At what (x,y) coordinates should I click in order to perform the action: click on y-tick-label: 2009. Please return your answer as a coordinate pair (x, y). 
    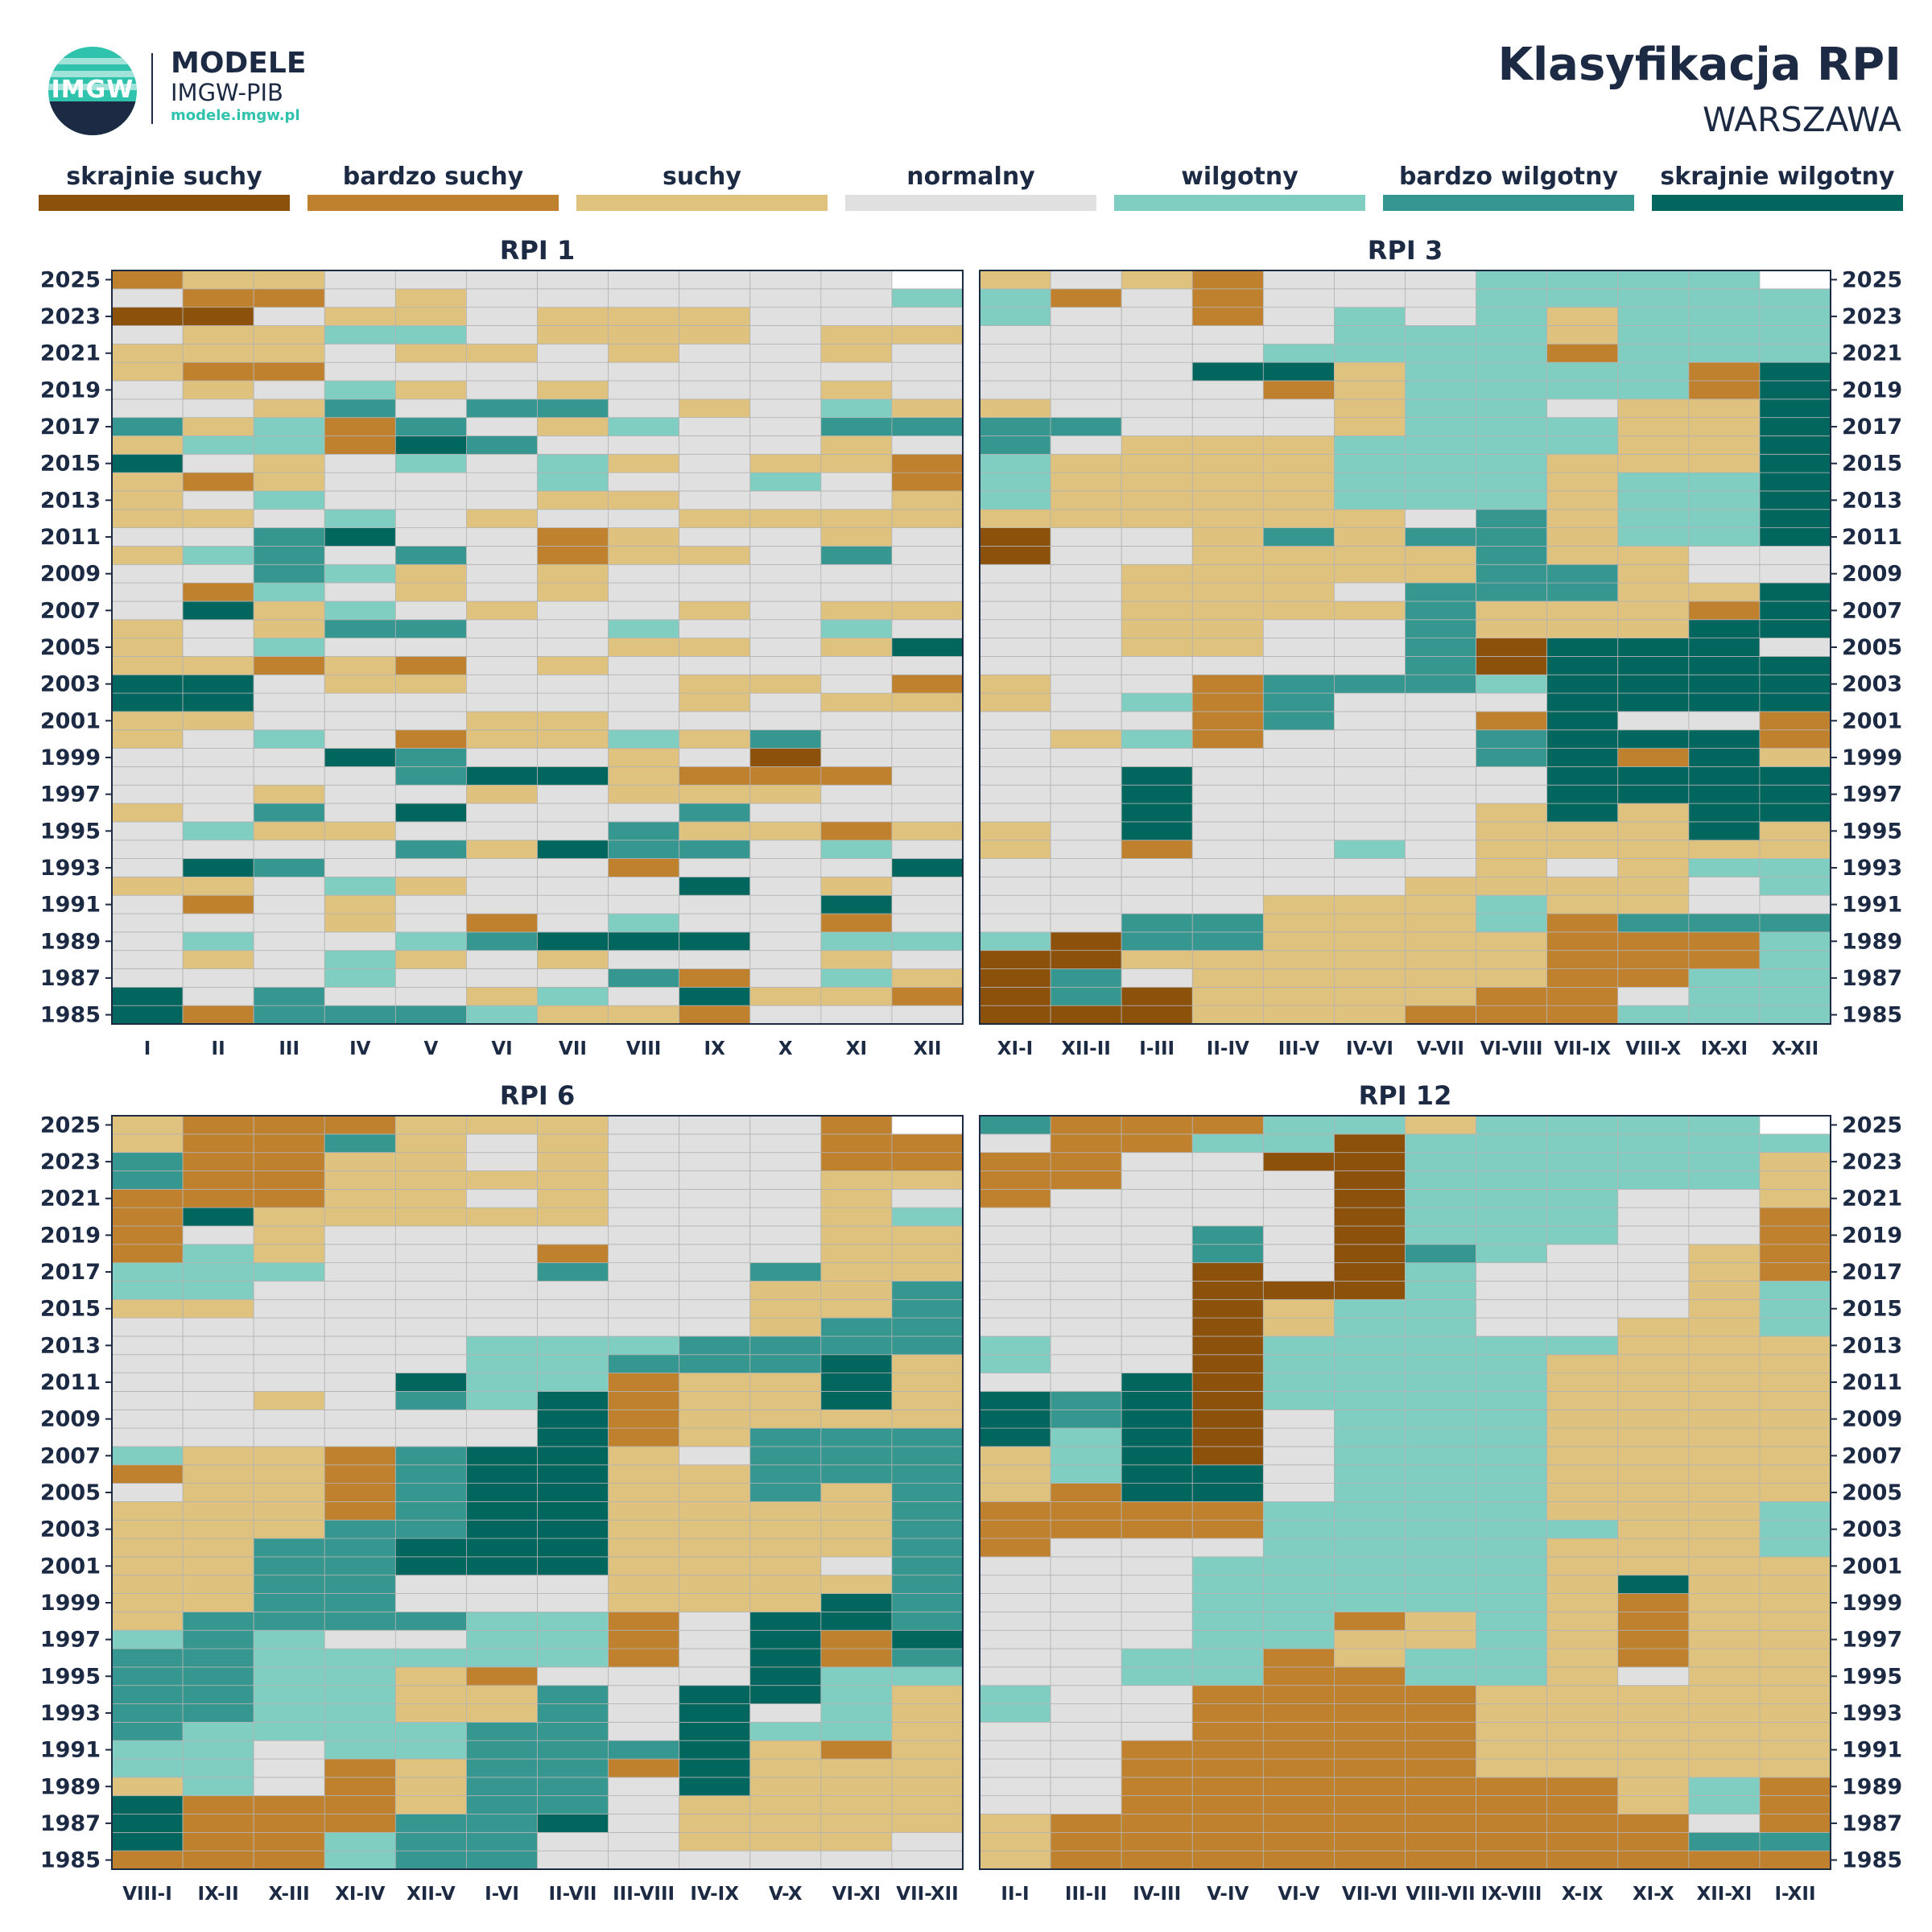
    Looking at the image, I should click on (70, 574).